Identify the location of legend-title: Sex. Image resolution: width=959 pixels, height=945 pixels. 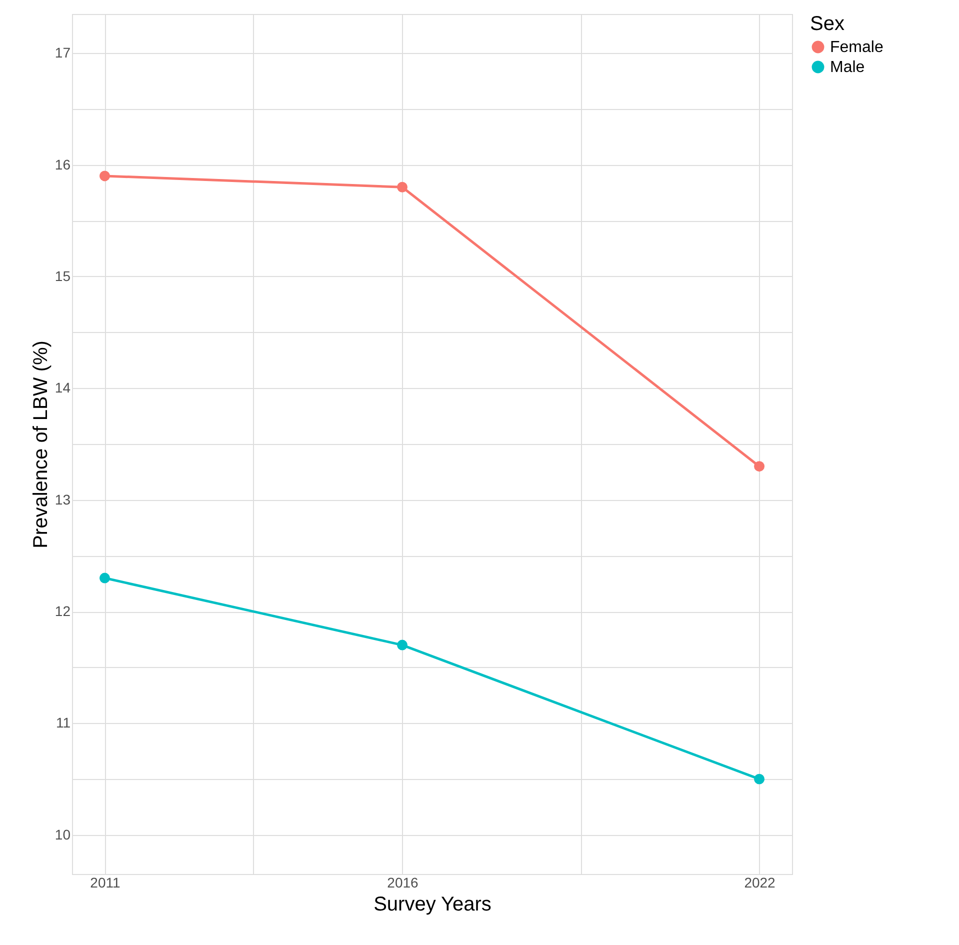
(827, 24).